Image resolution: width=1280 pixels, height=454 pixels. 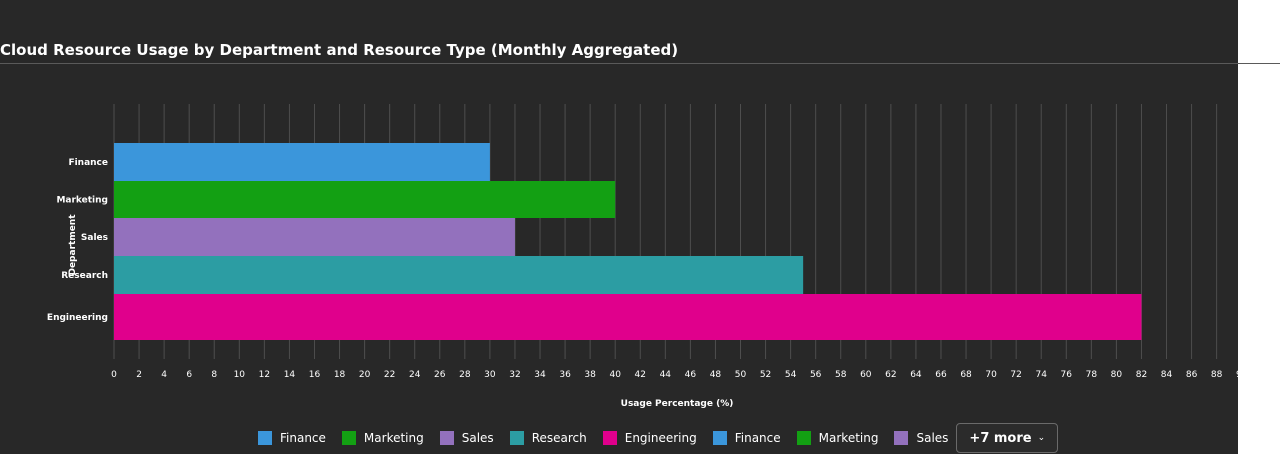 What do you see at coordinates (666, 375) in the screenshot?
I see `x-tick-label: 44` at bounding box center [666, 375].